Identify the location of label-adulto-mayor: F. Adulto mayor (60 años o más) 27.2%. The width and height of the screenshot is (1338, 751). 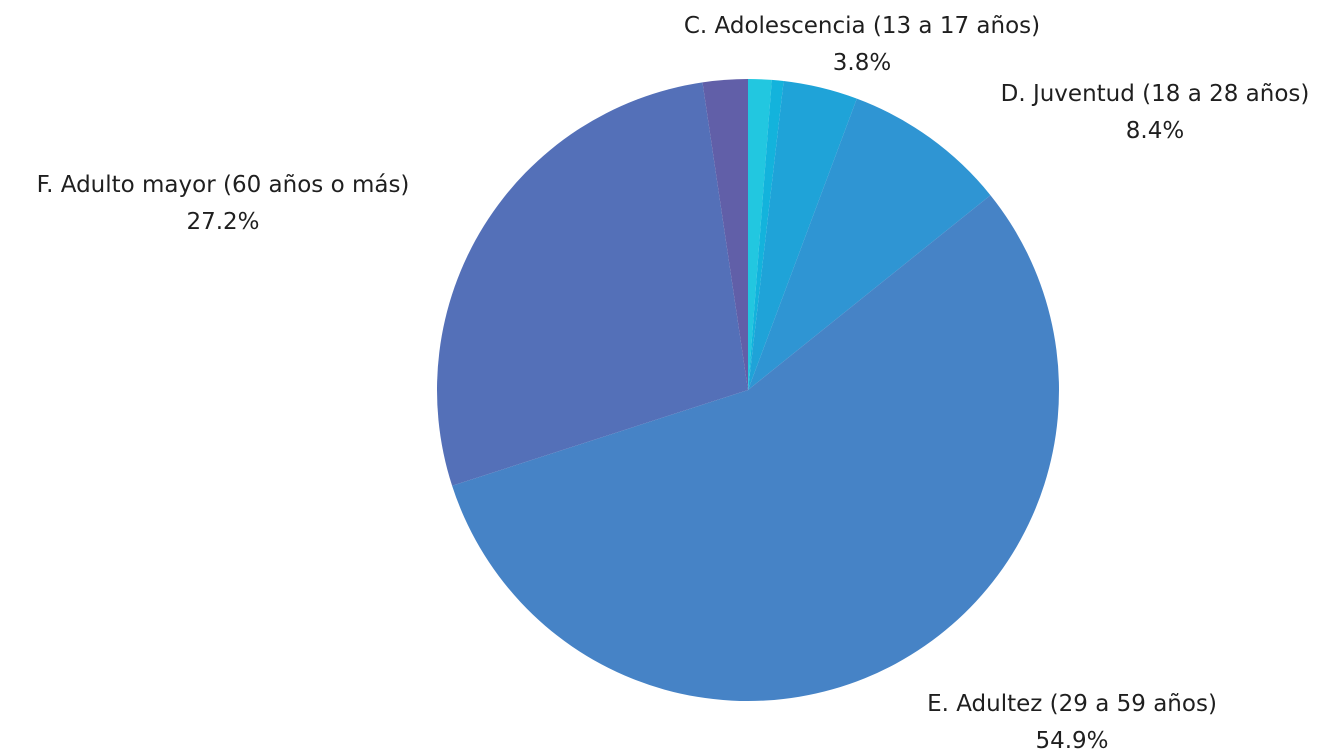
(223, 203).